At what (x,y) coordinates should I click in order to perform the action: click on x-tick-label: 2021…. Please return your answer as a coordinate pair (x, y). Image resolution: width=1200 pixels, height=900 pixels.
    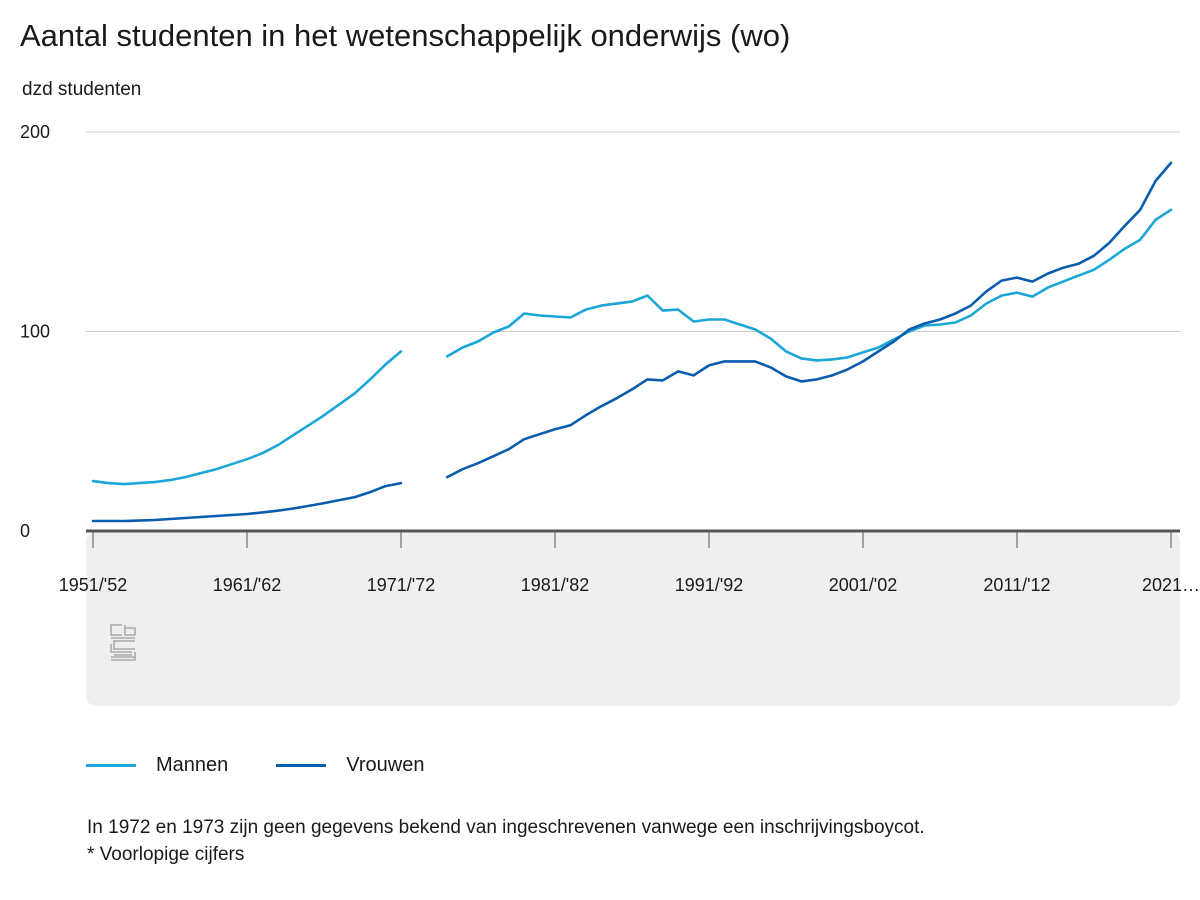
    Looking at the image, I should click on (1171, 585).